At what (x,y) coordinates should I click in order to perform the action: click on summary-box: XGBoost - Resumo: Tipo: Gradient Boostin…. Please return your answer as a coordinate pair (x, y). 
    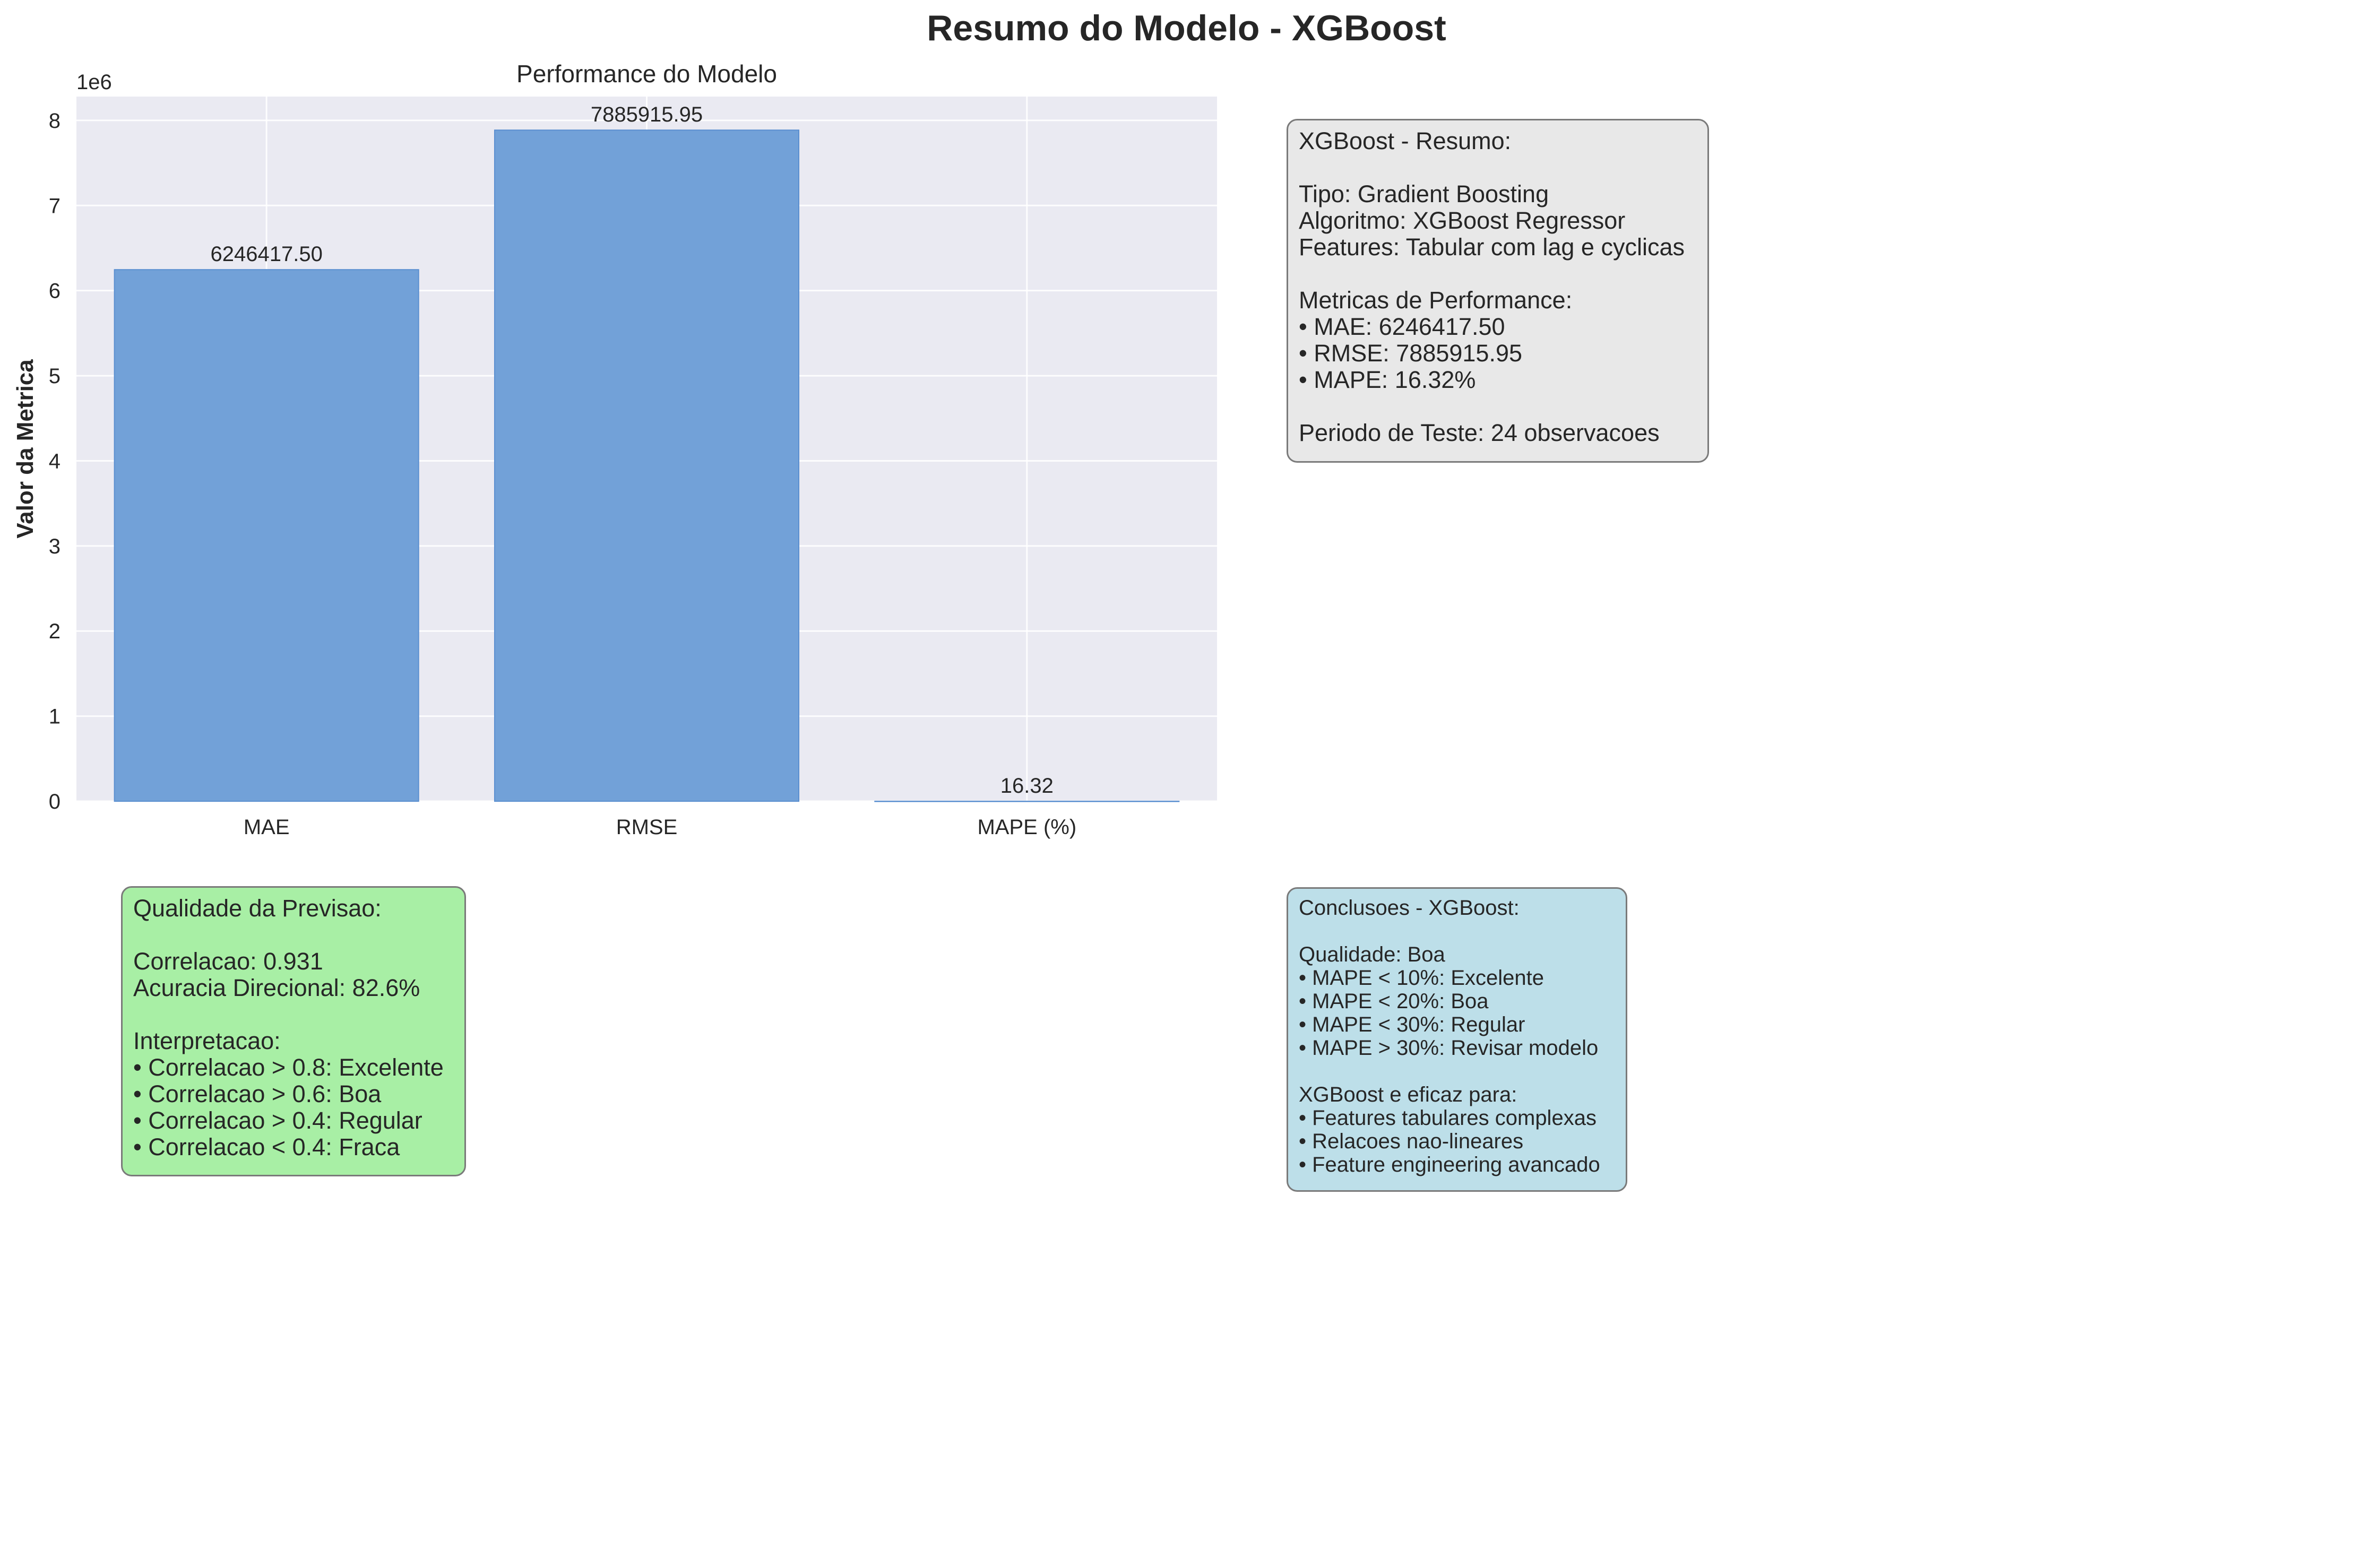
    Looking at the image, I should click on (1498, 291).